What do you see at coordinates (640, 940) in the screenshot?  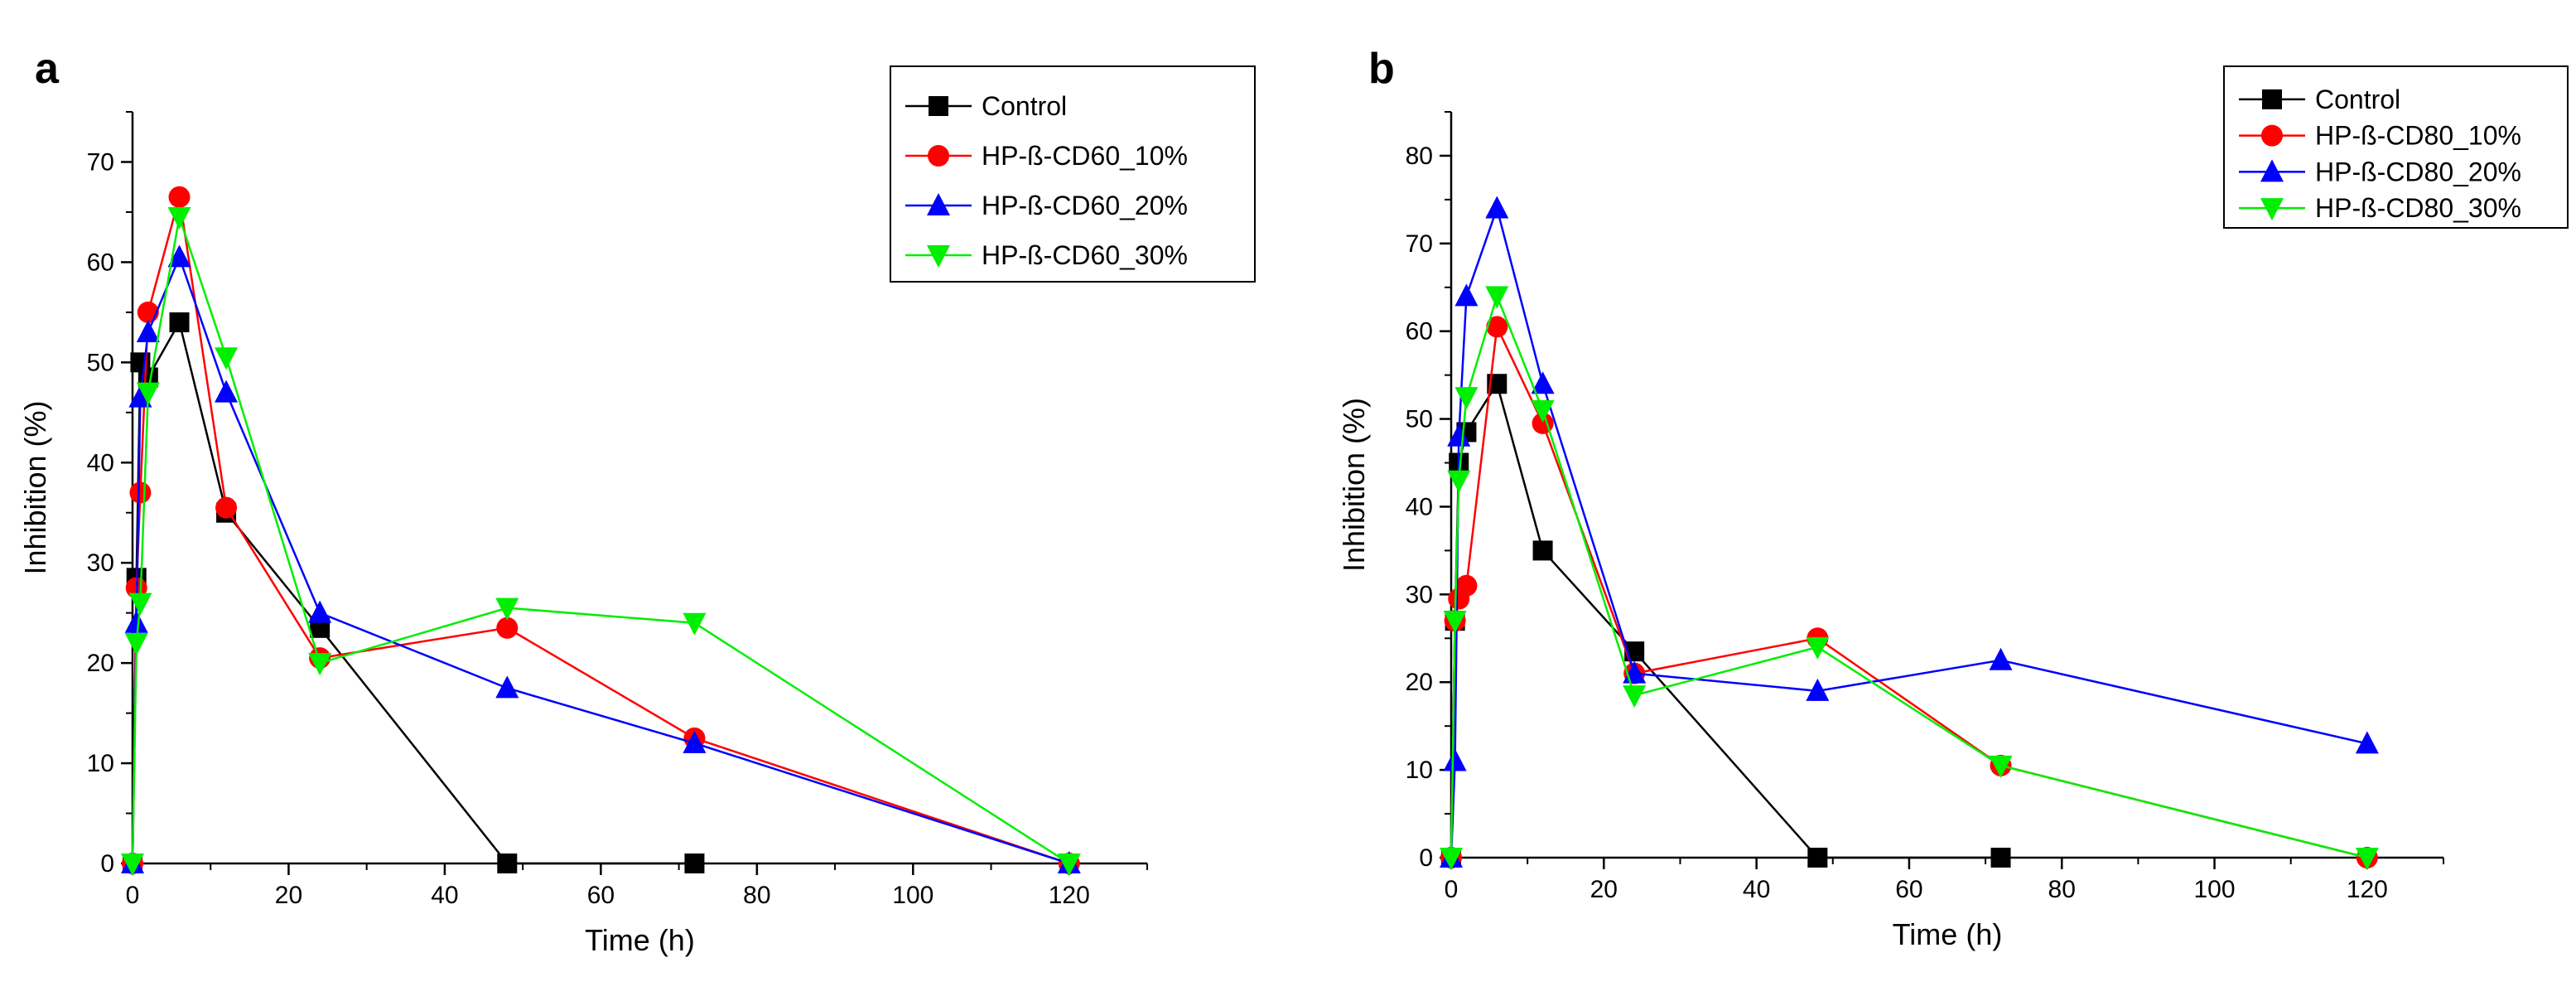 I see `x-axis-title-a: Time (h)` at bounding box center [640, 940].